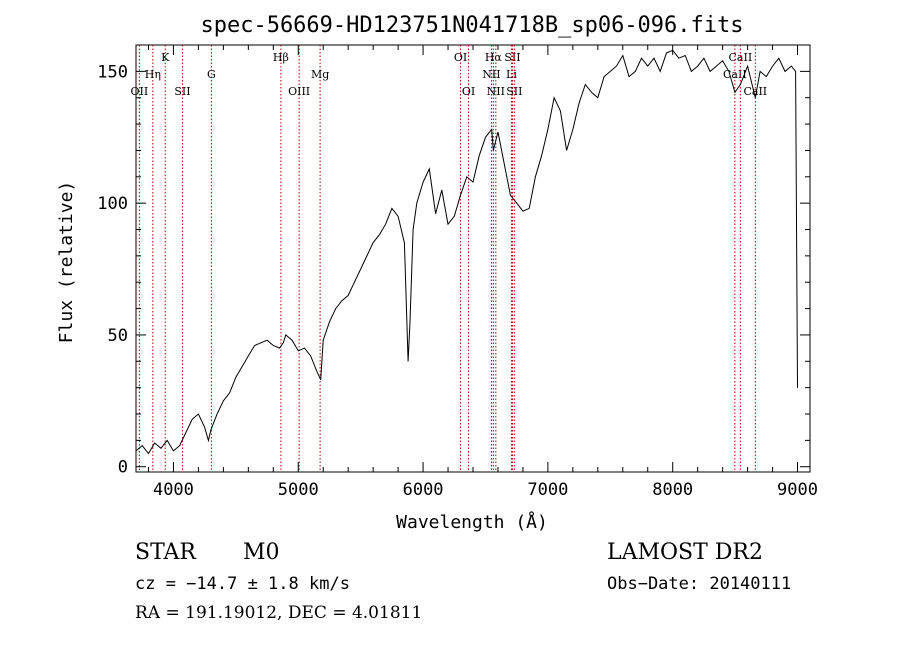 Image resolution: width=900 pixels, height=649 pixels. What do you see at coordinates (112, 72) in the screenshot?
I see `y-tick-label: 150` at bounding box center [112, 72].